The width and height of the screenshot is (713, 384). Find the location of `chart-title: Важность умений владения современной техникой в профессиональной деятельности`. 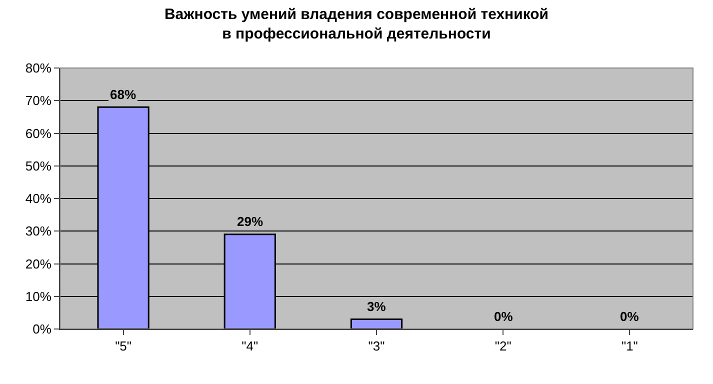

chart-title: Важность умений владения современной техникой в профессиональной деятельности is located at coordinates (356, 24).